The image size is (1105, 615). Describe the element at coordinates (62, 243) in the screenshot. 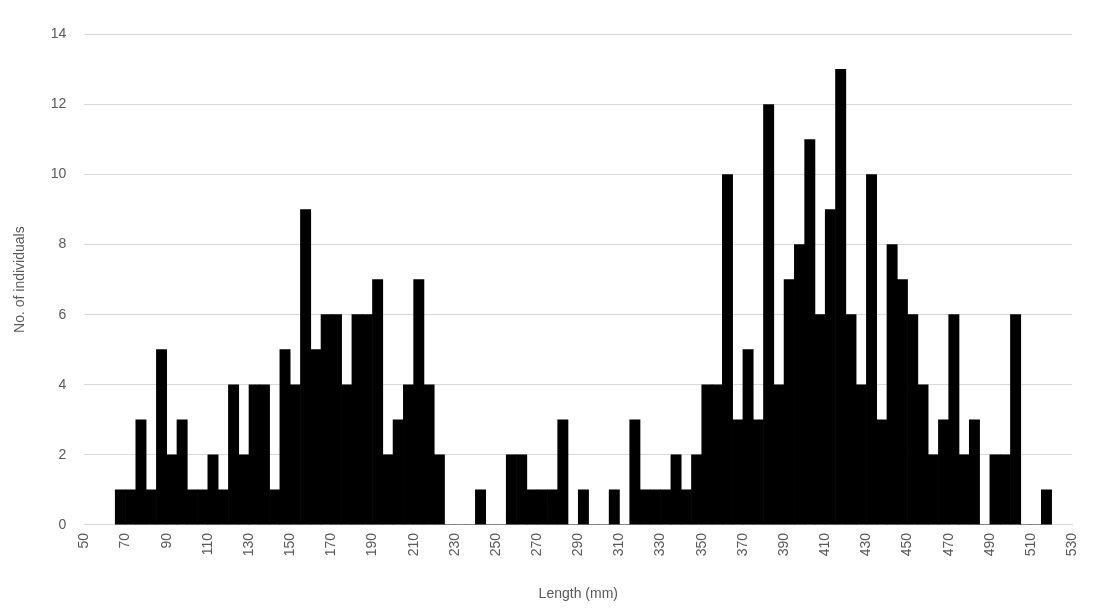

I see `y-tick-label: 8` at that location.